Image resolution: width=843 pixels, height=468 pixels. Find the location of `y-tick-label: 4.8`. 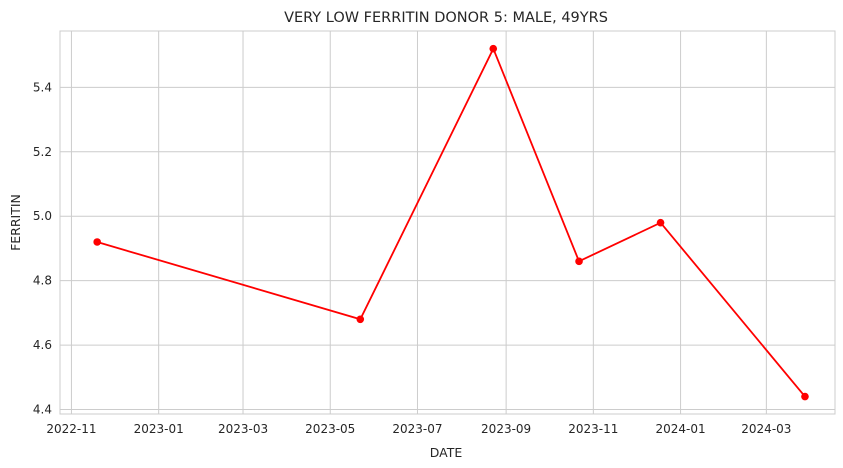

y-tick-label: 4.8 is located at coordinates (42, 281).